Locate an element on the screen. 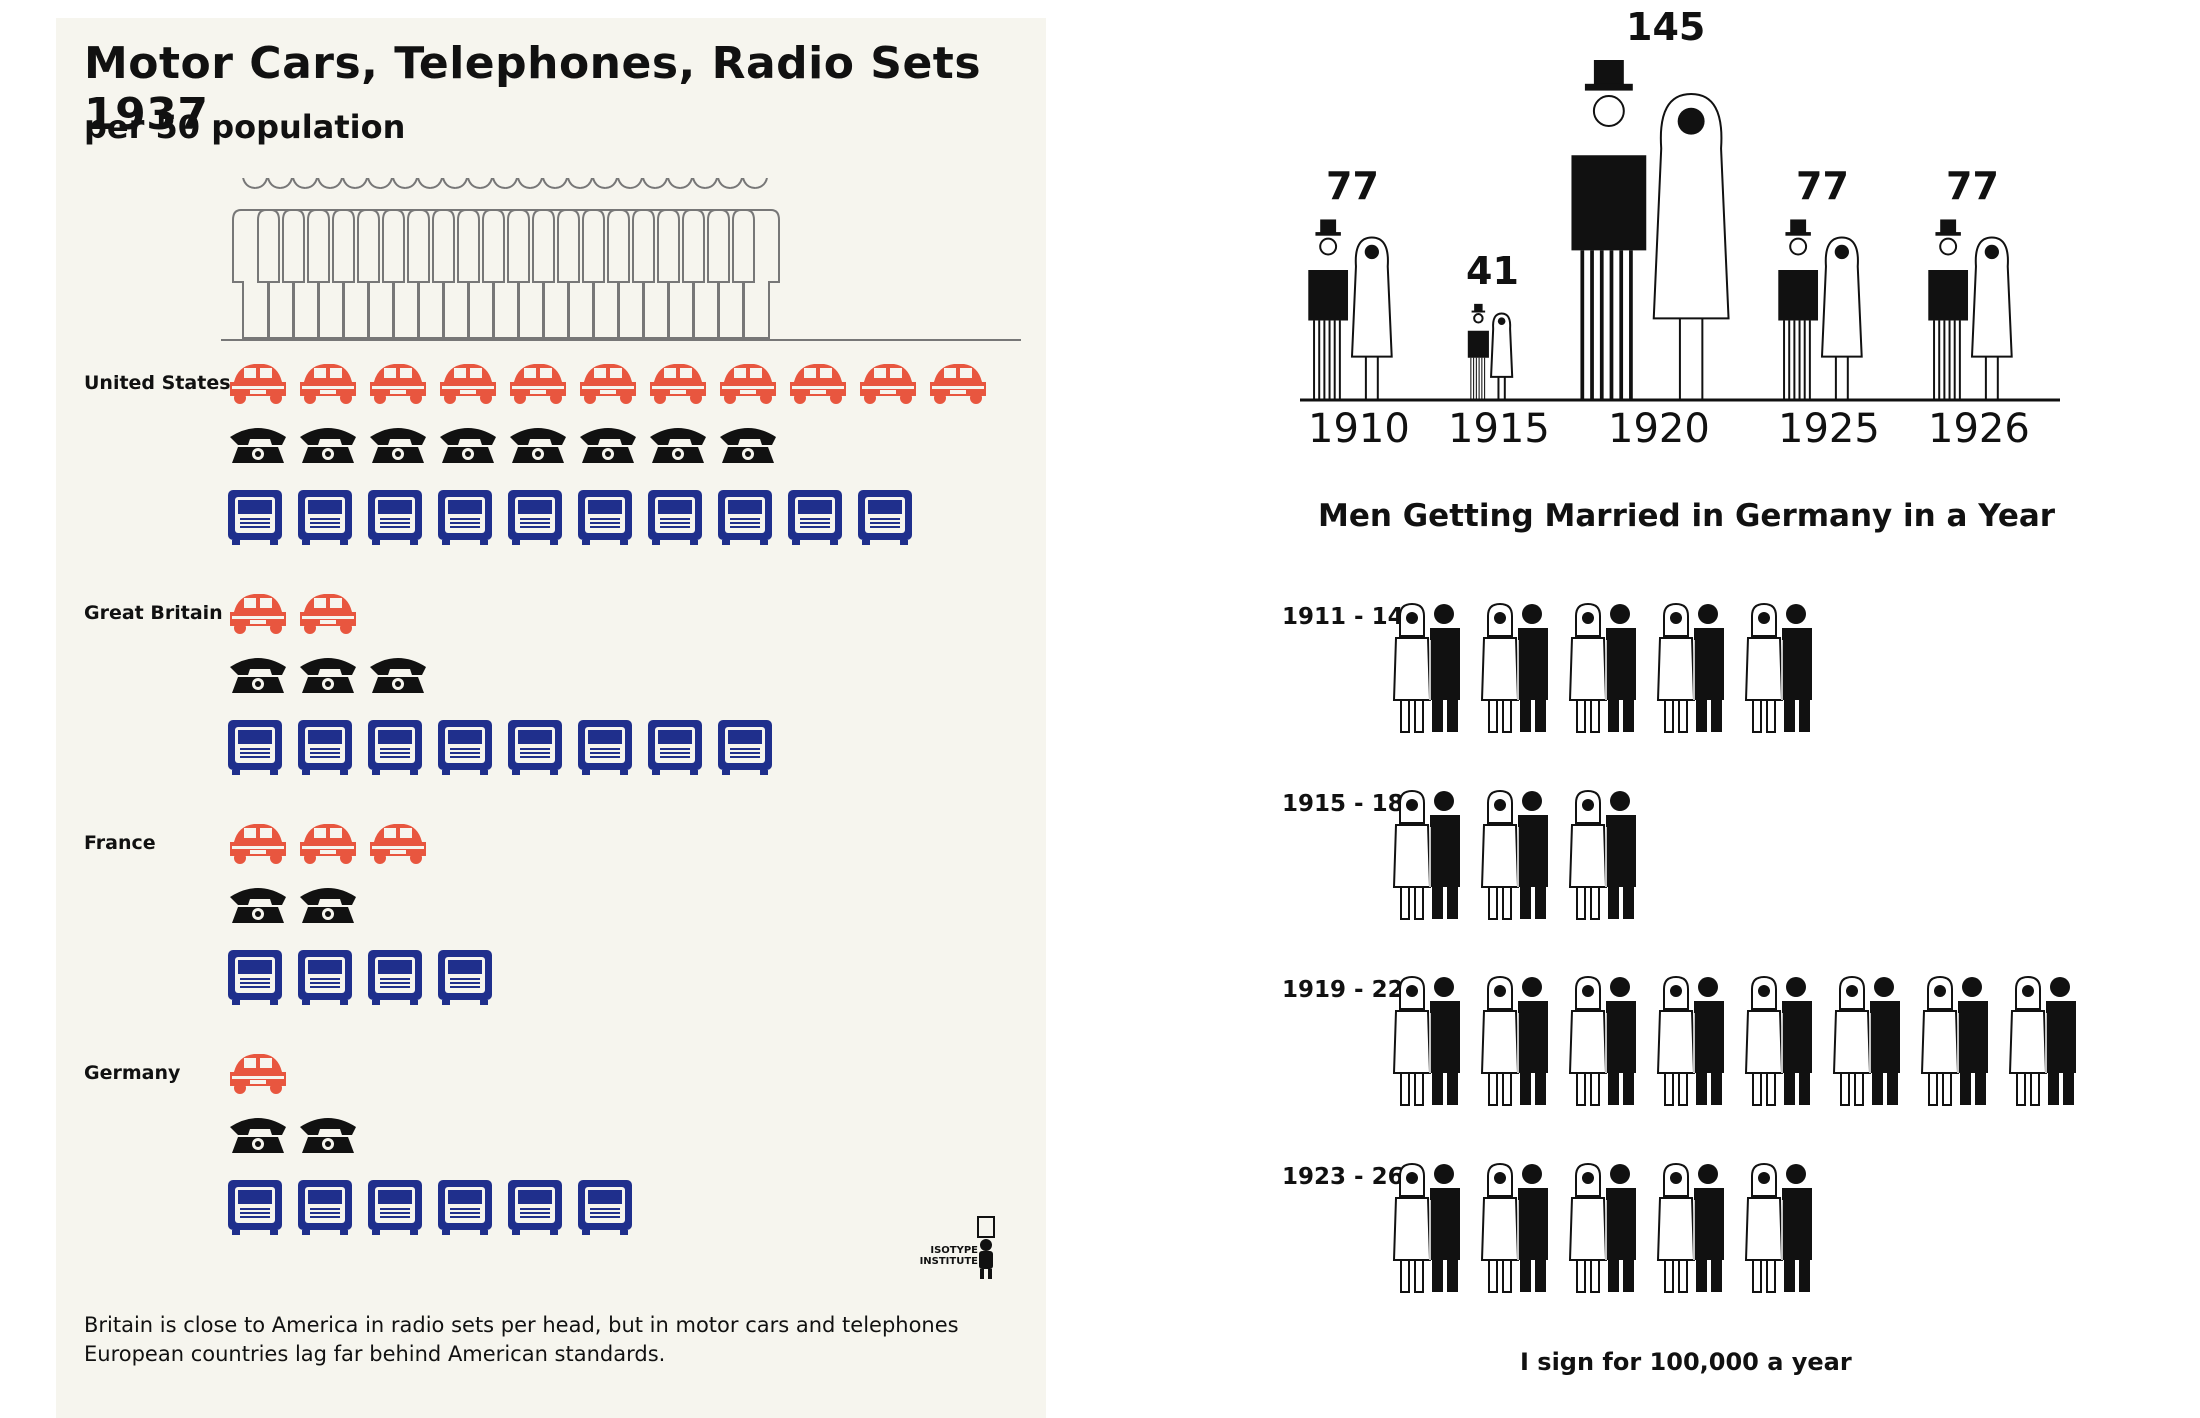 The image size is (2200, 1418). radio-row-great-britain is located at coordinates (626, 749).